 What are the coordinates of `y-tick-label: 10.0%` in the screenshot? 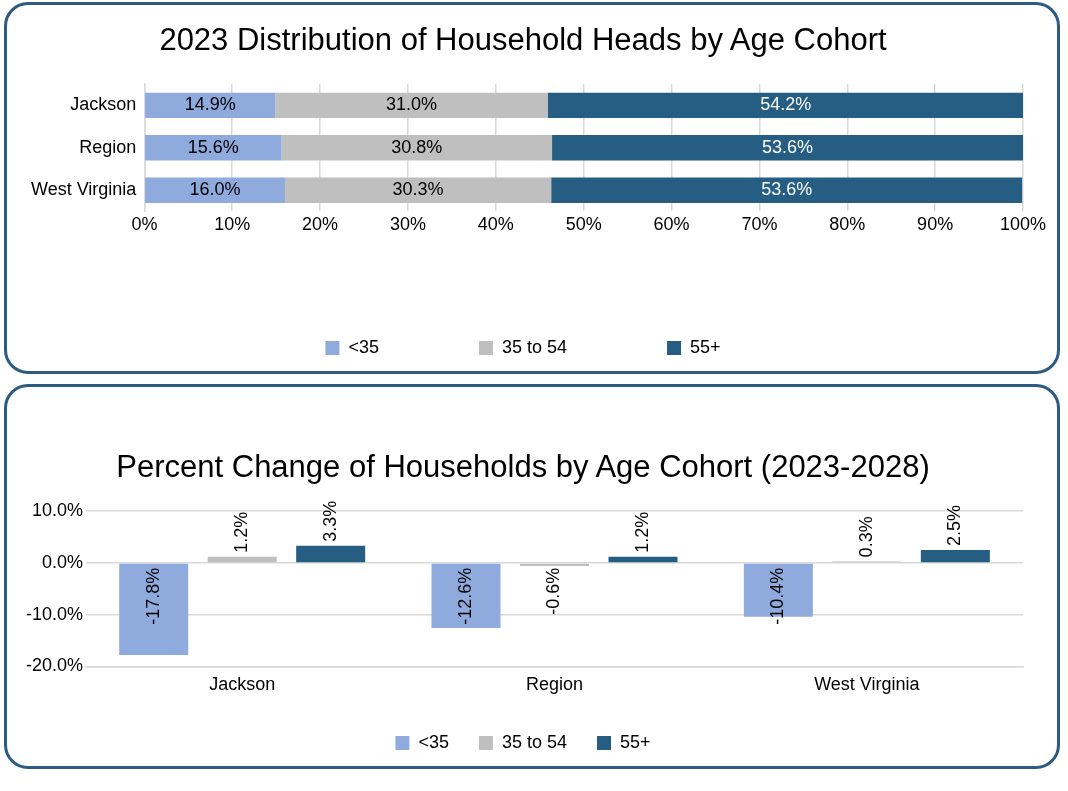 It's located at (57, 510).